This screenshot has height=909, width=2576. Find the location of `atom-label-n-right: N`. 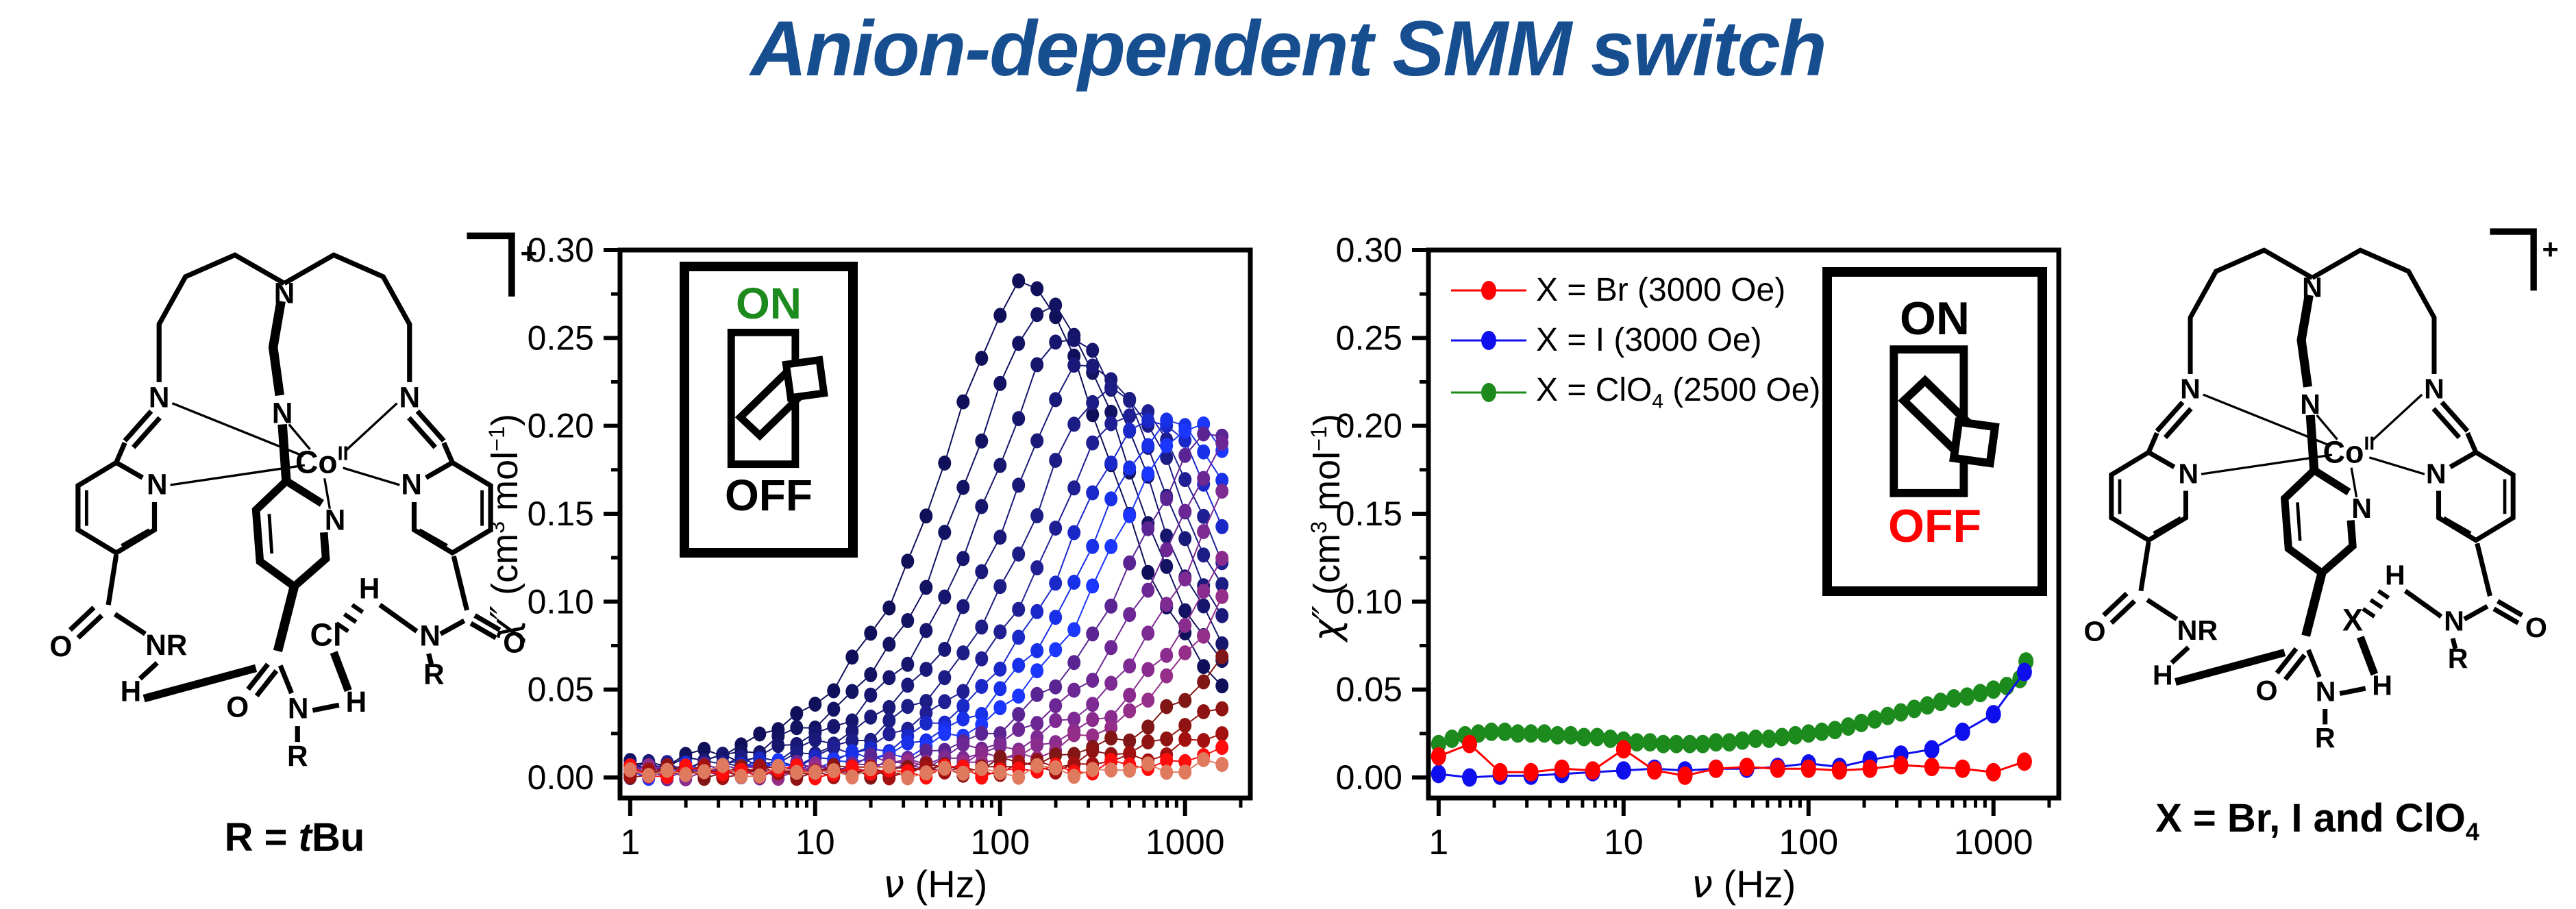

atom-label-n-right: N is located at coordinates (410, 397).